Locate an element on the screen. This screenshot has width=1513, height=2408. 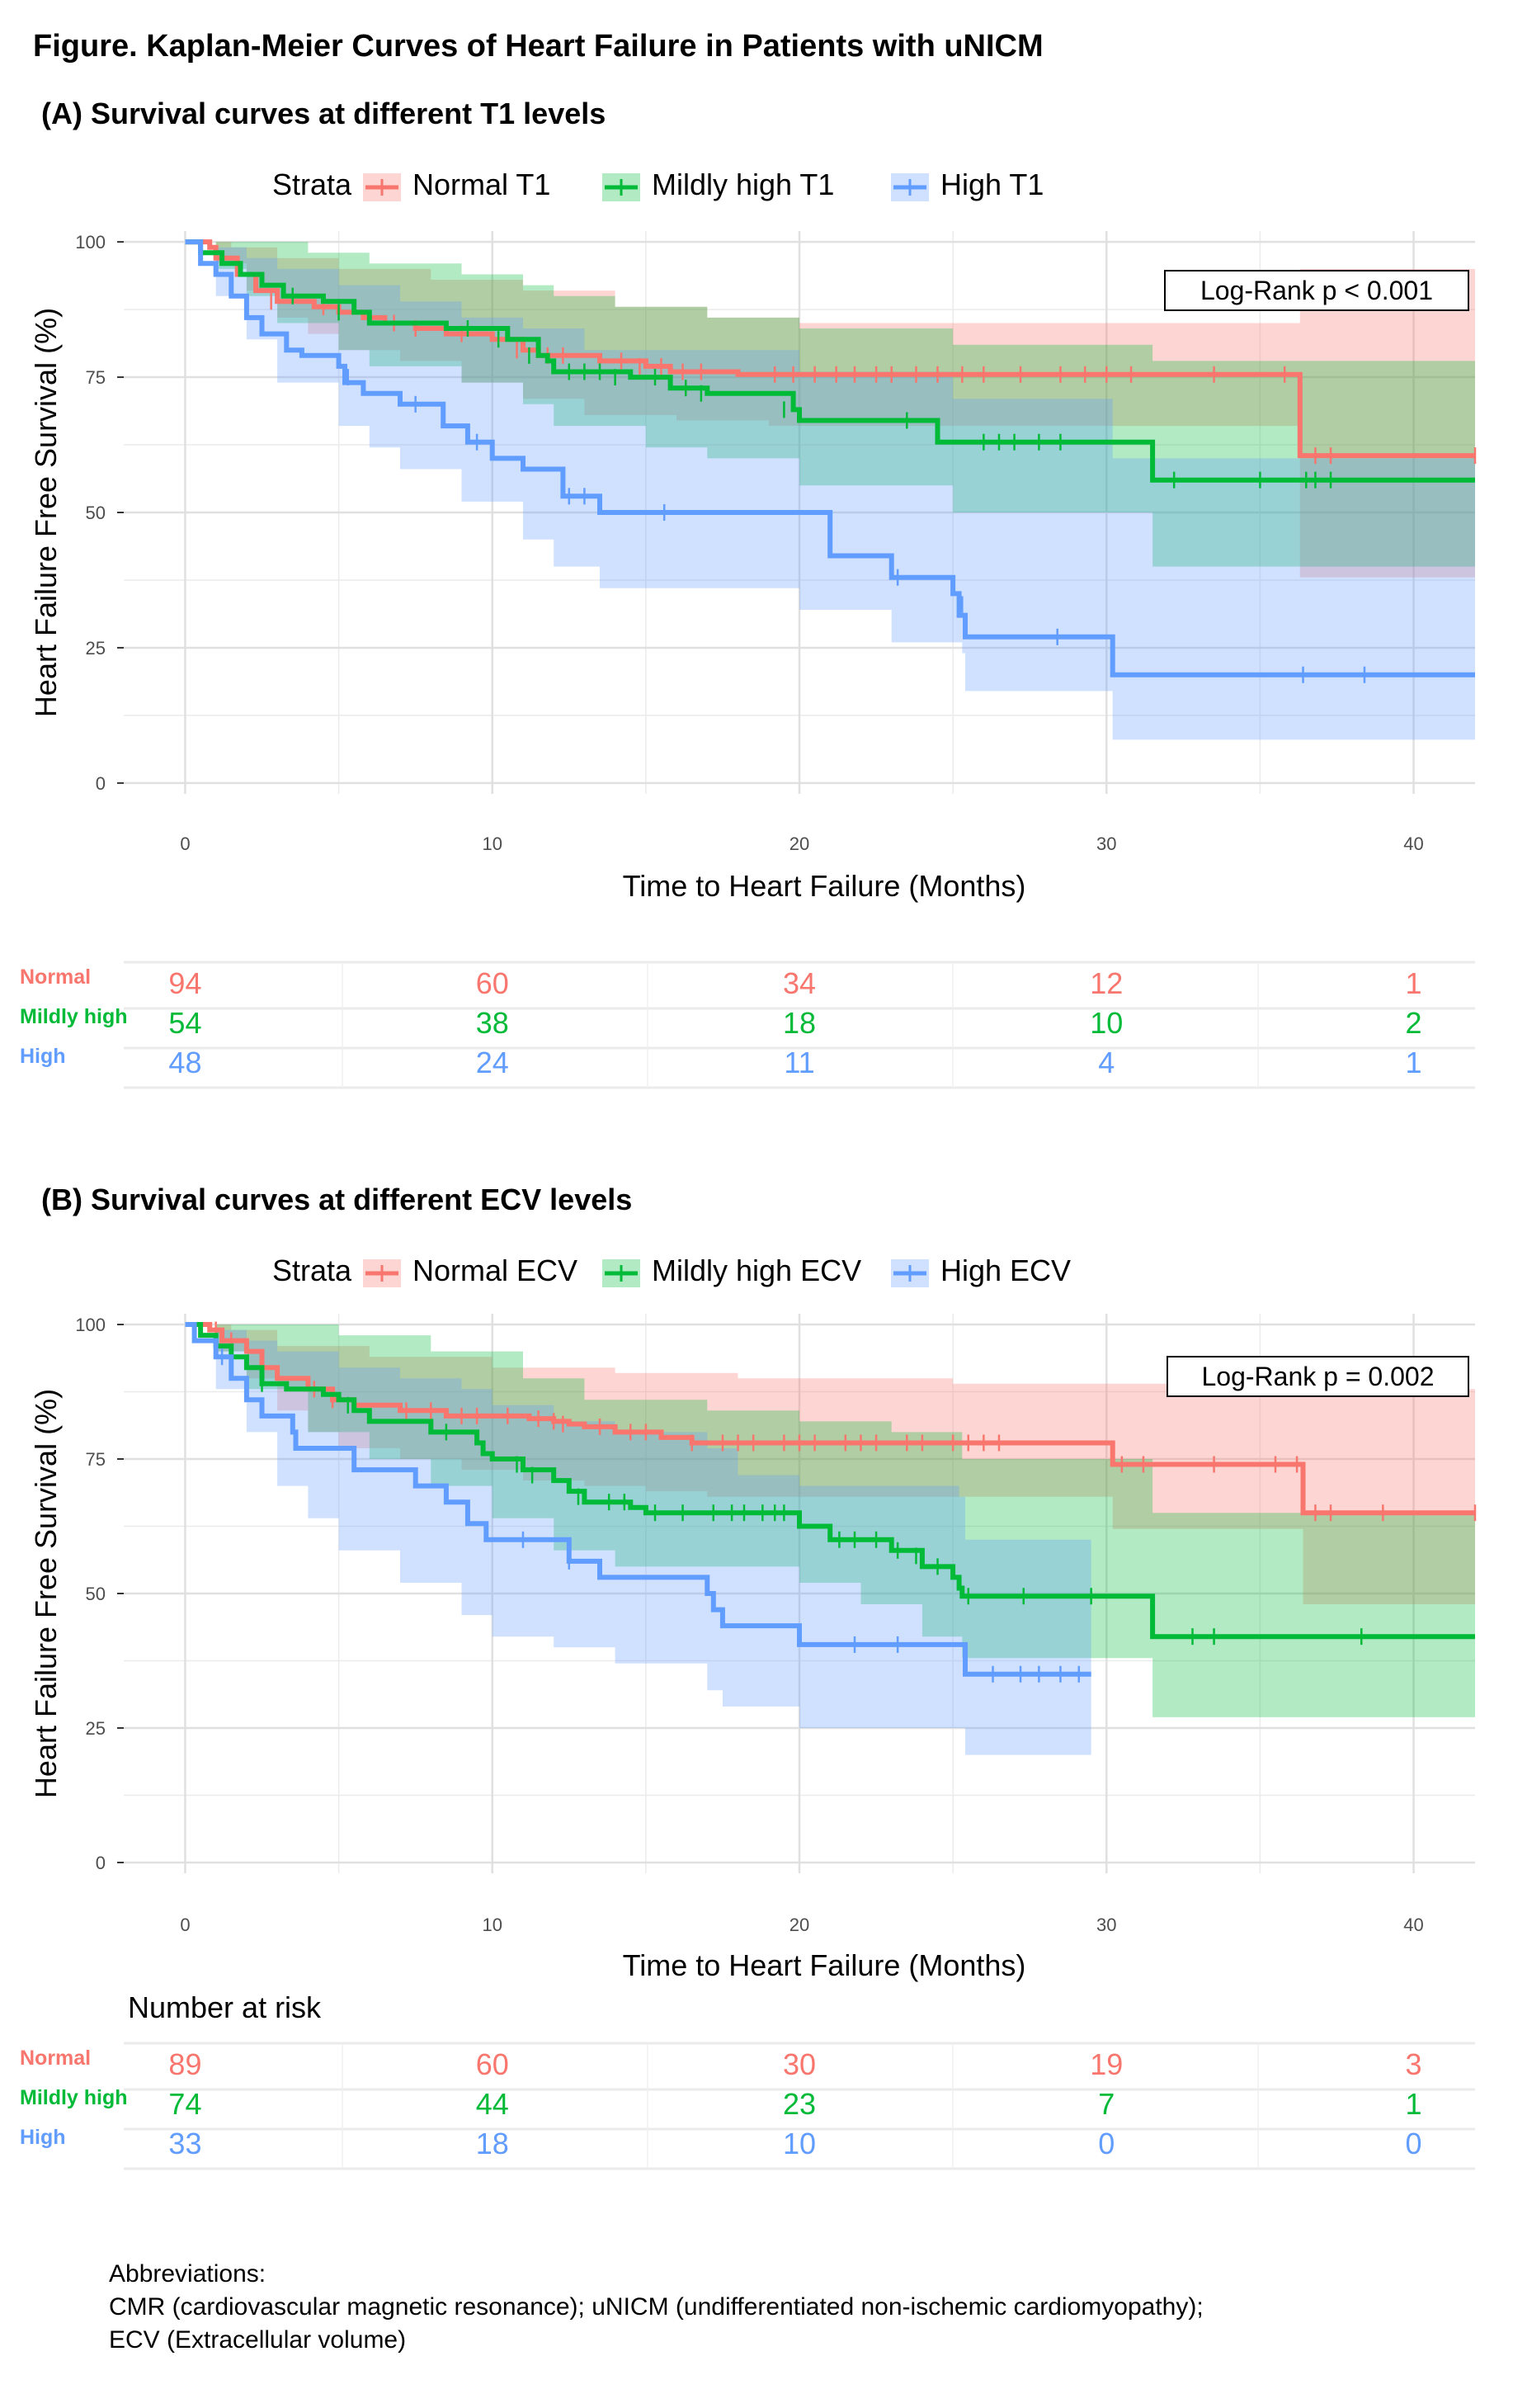
legend-label-normal-ecv: Normal ECV is located at coordinates (494, 1270).